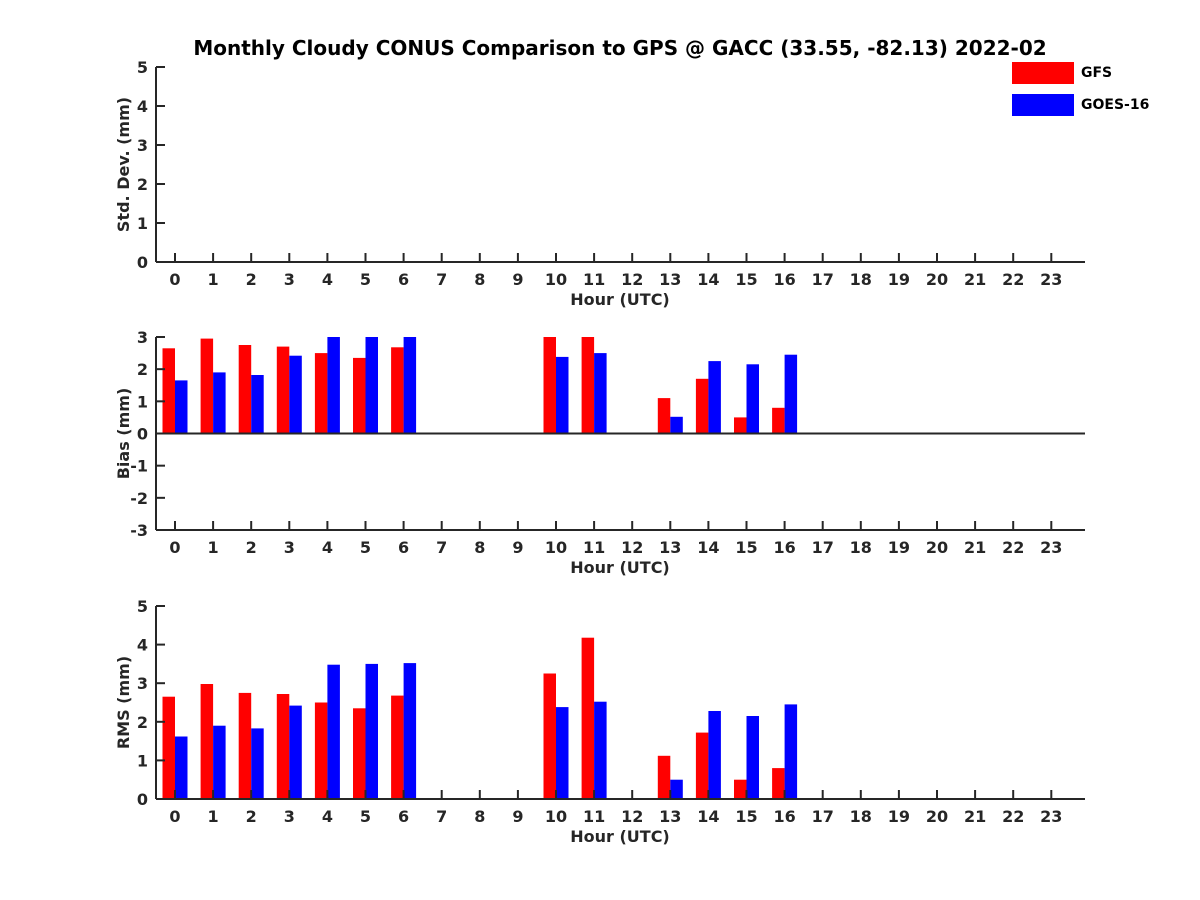 Image resolution: width=1200 pixels, height=900 pixels. I want to click on panel-1-x-tick-label: 13, so click(670, 279).